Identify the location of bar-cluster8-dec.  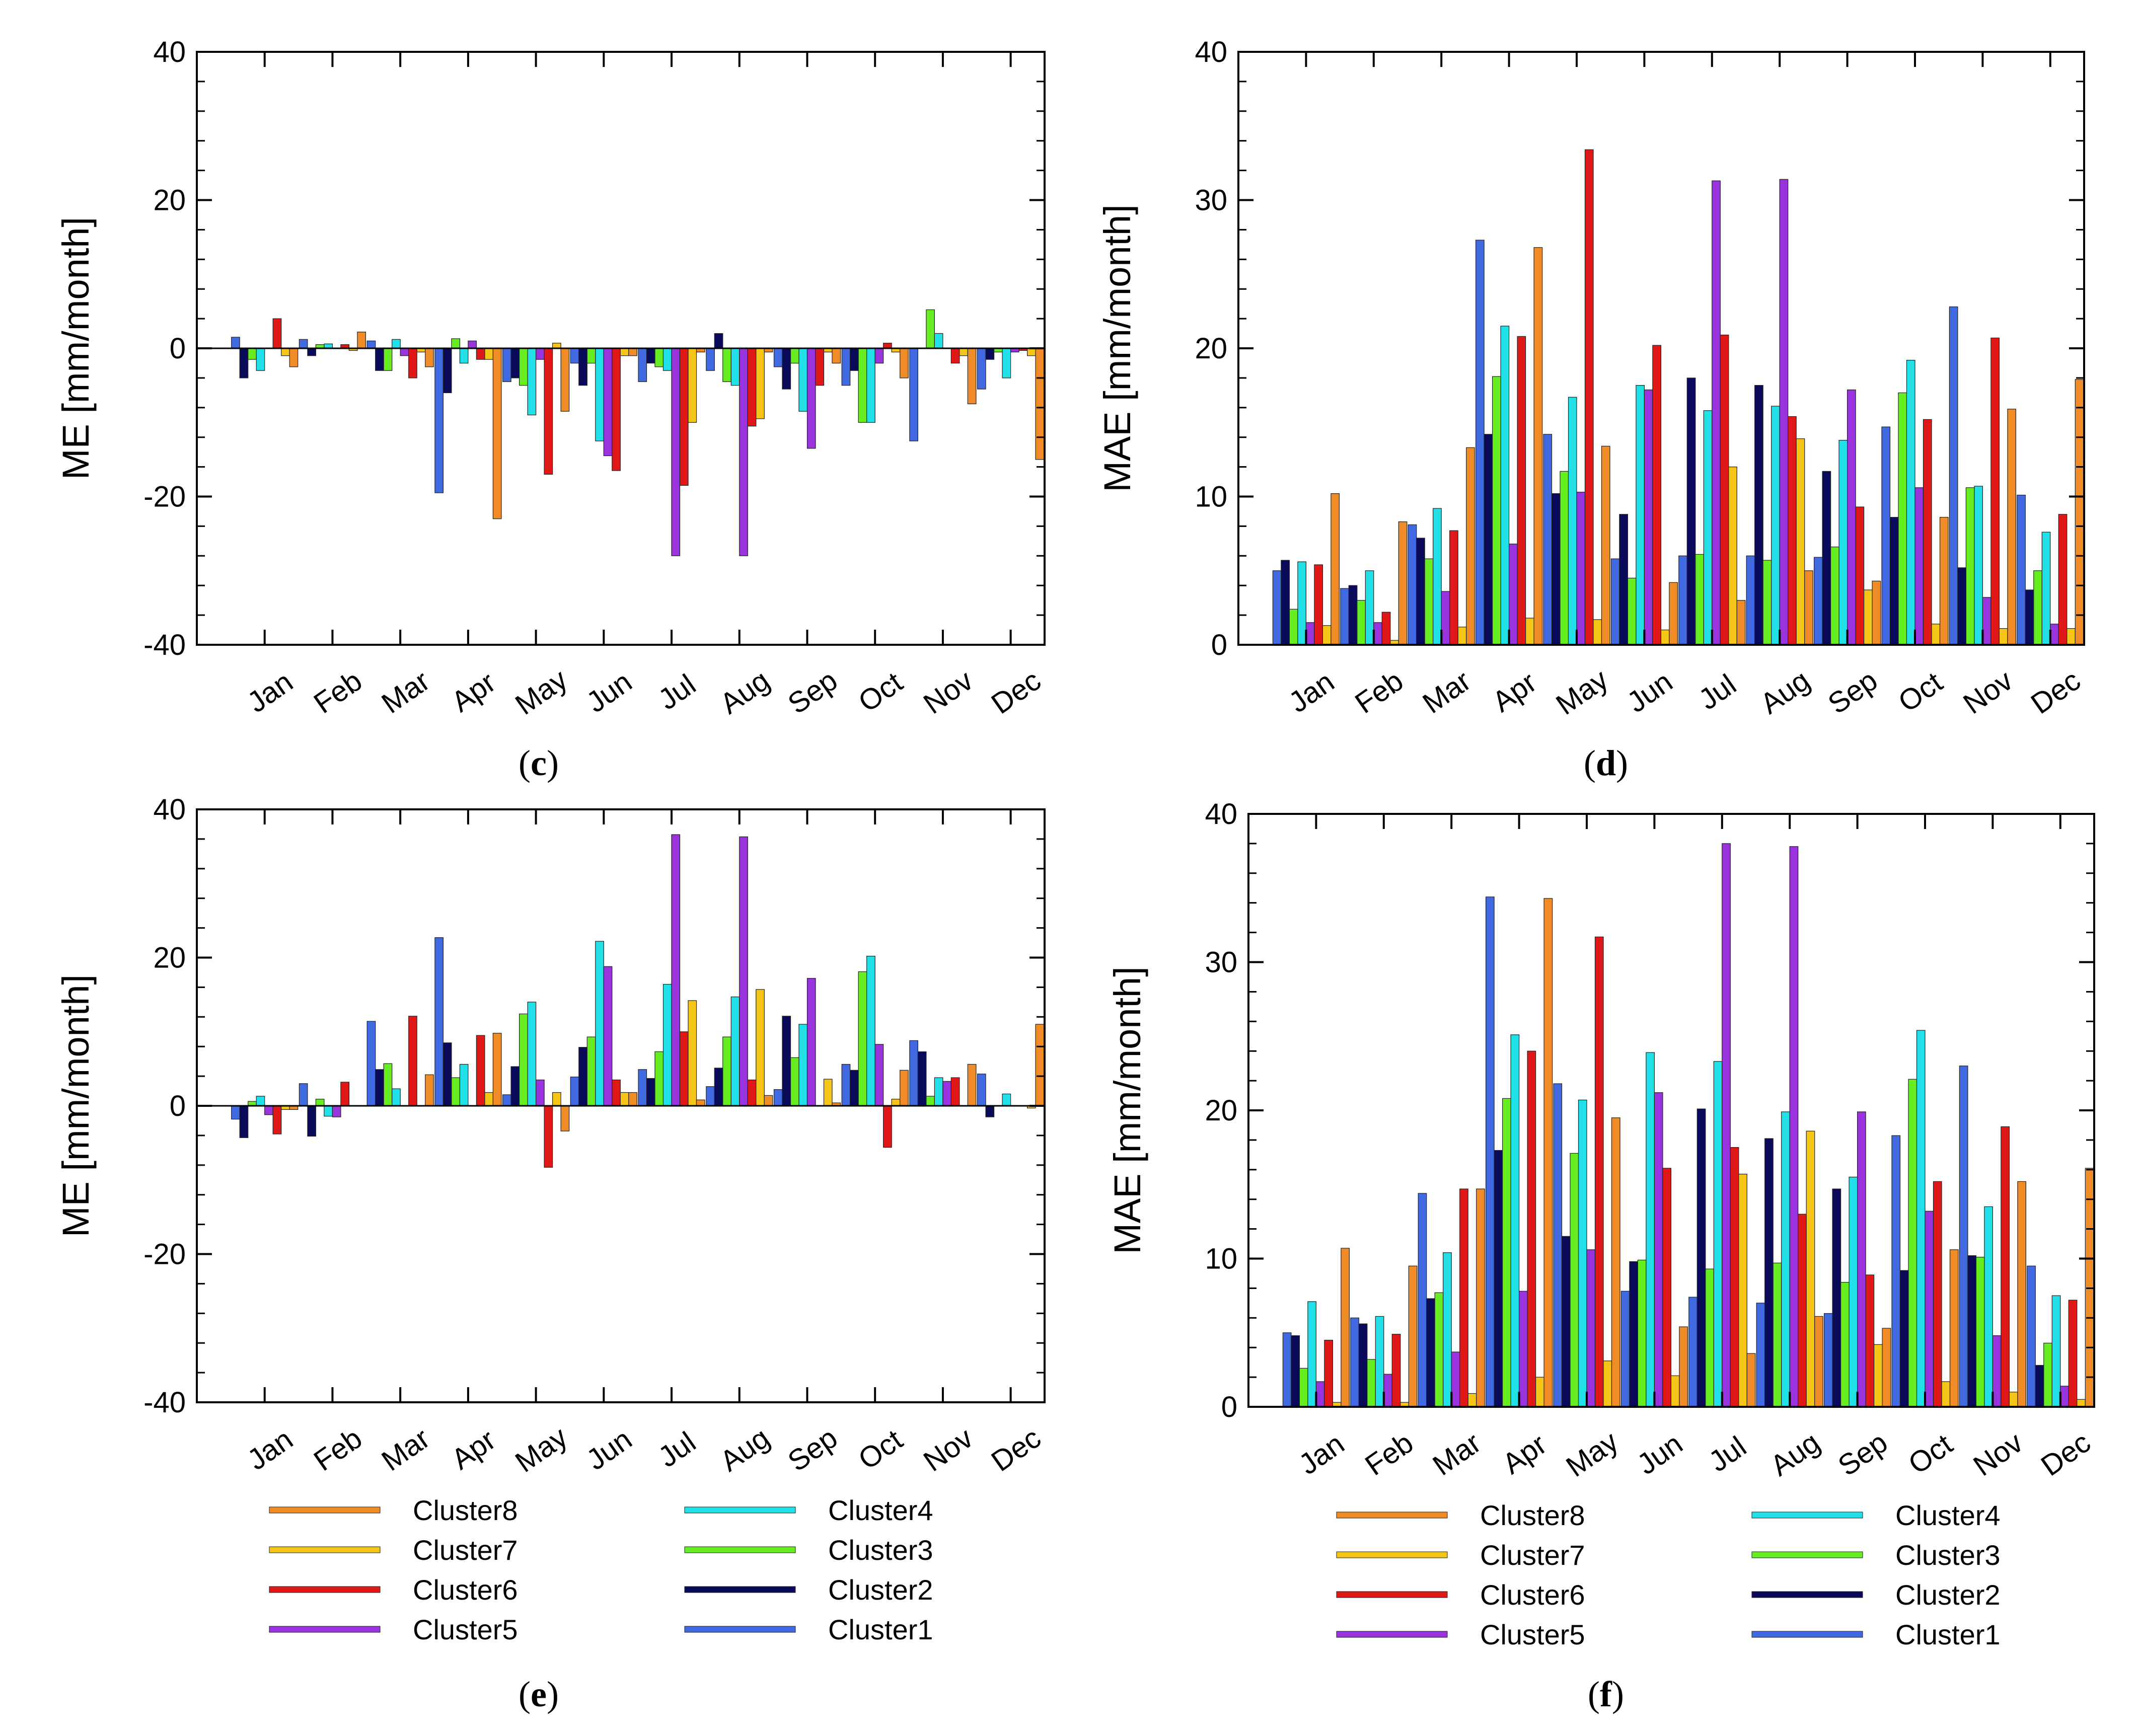
(2079, 512).